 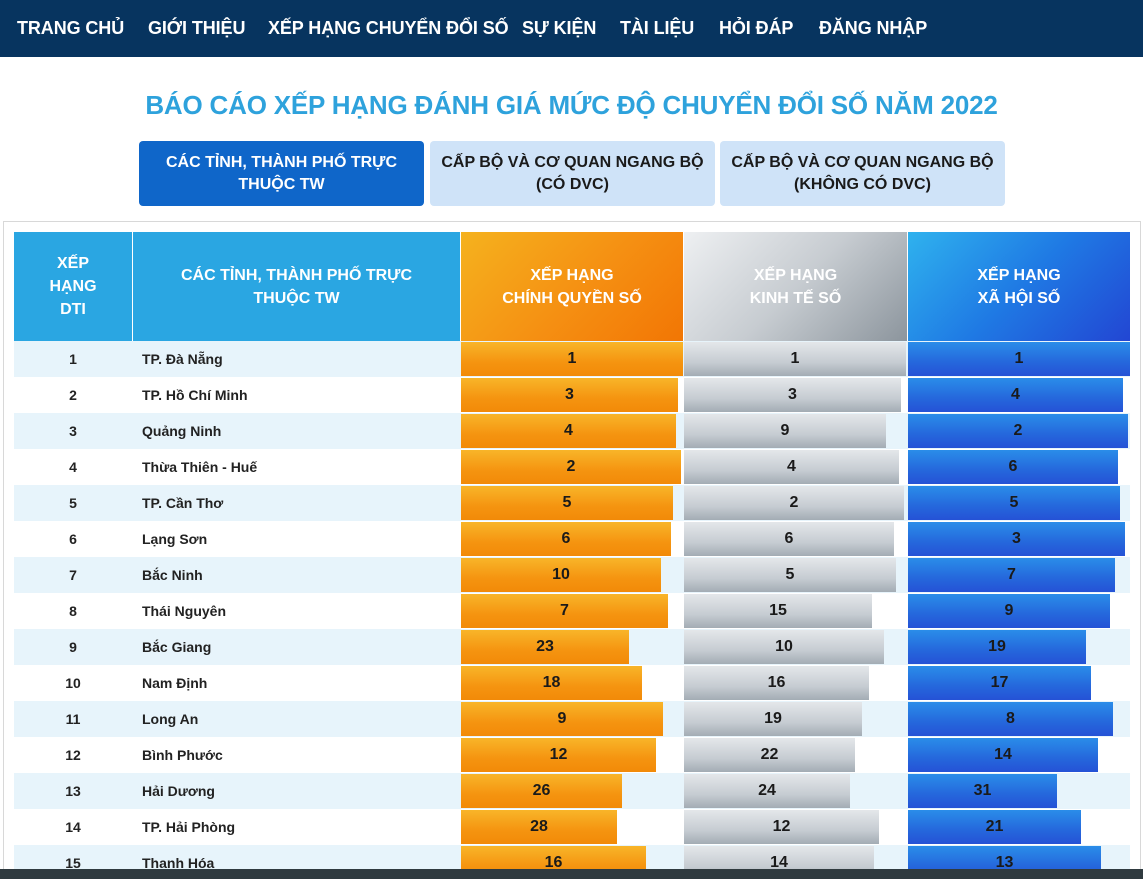 What do you see at coordinates (1010, 719) in the screenshot?
I see `society-rank-bar: 8` at bounding box center [1010, 719].